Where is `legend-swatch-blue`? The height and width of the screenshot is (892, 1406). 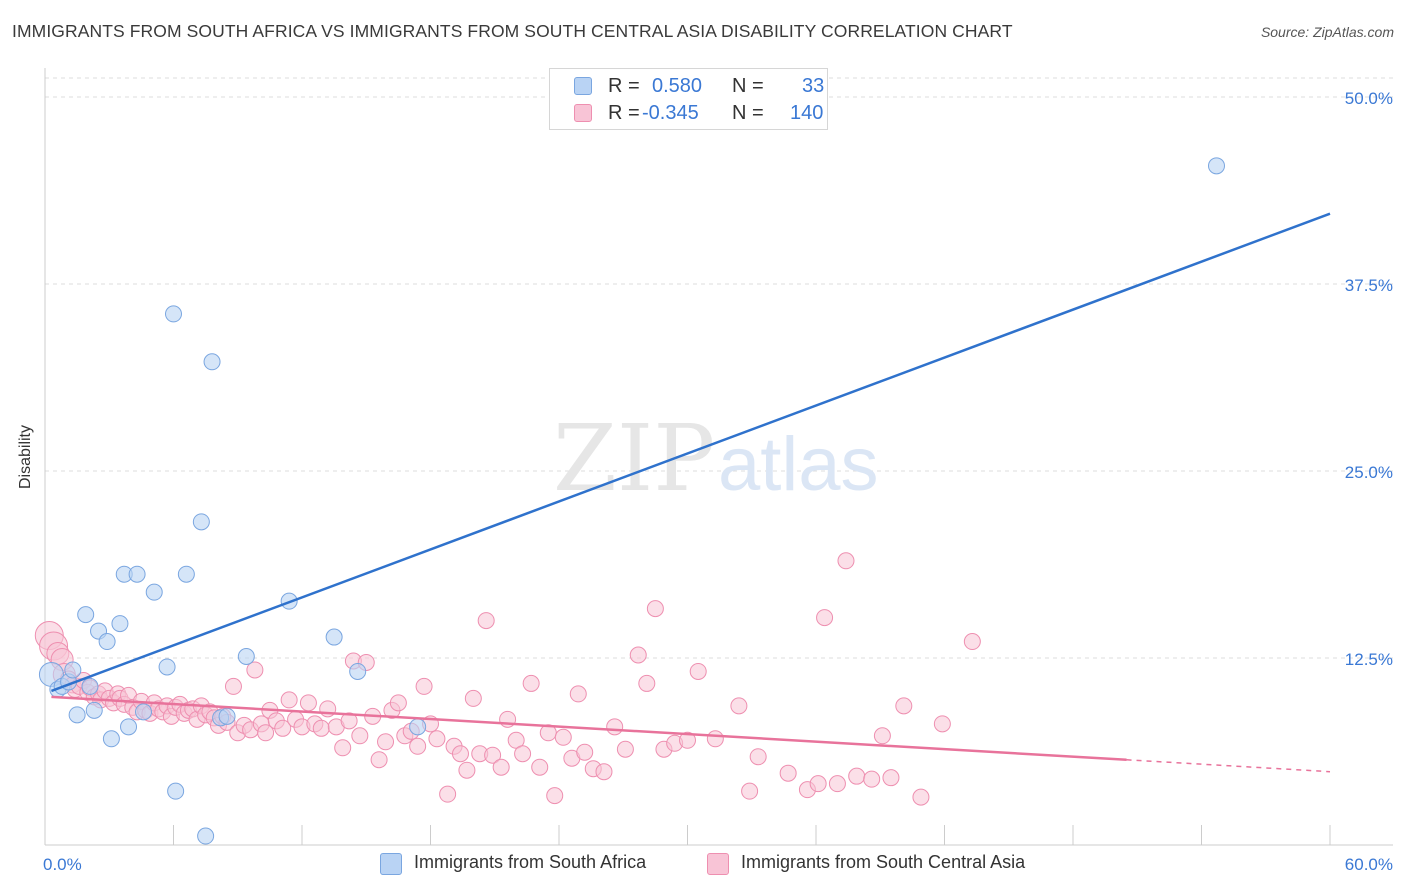
legend-swatch-blue is located at coordinates (583, 86).